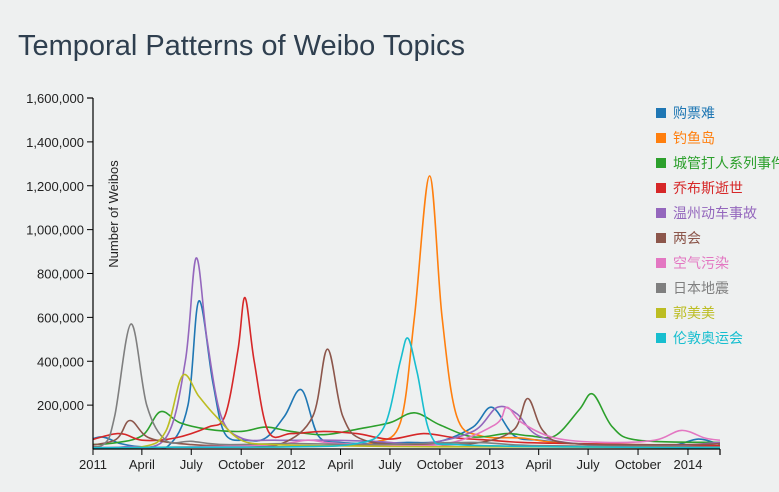 The image size is (779, 492). What do you see at coordinates (291, 464) in the screenshot?
I see `x-tick-label: 2012` at bounding box center [291, 464].